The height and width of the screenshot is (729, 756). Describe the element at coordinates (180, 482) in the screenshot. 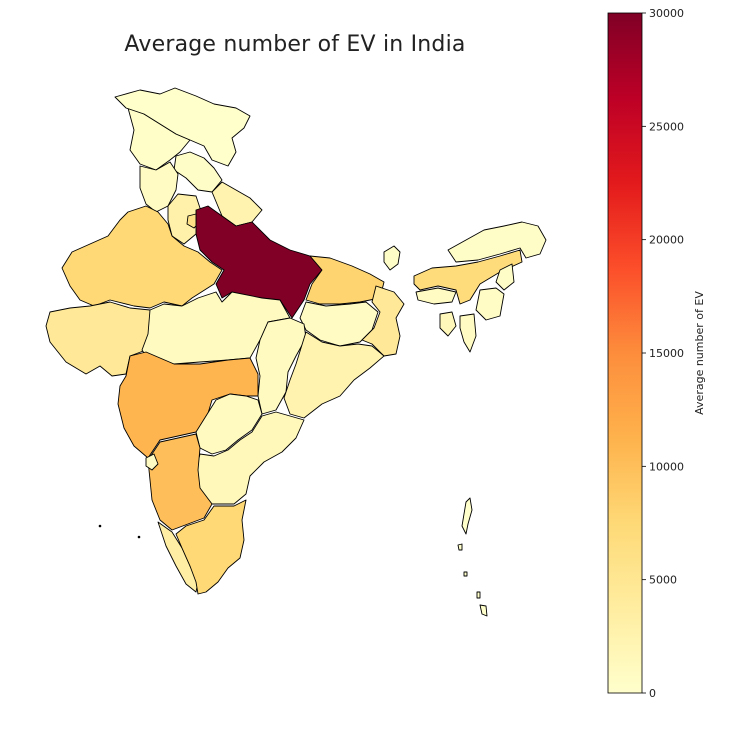

I see `region-karnataka` at that location.